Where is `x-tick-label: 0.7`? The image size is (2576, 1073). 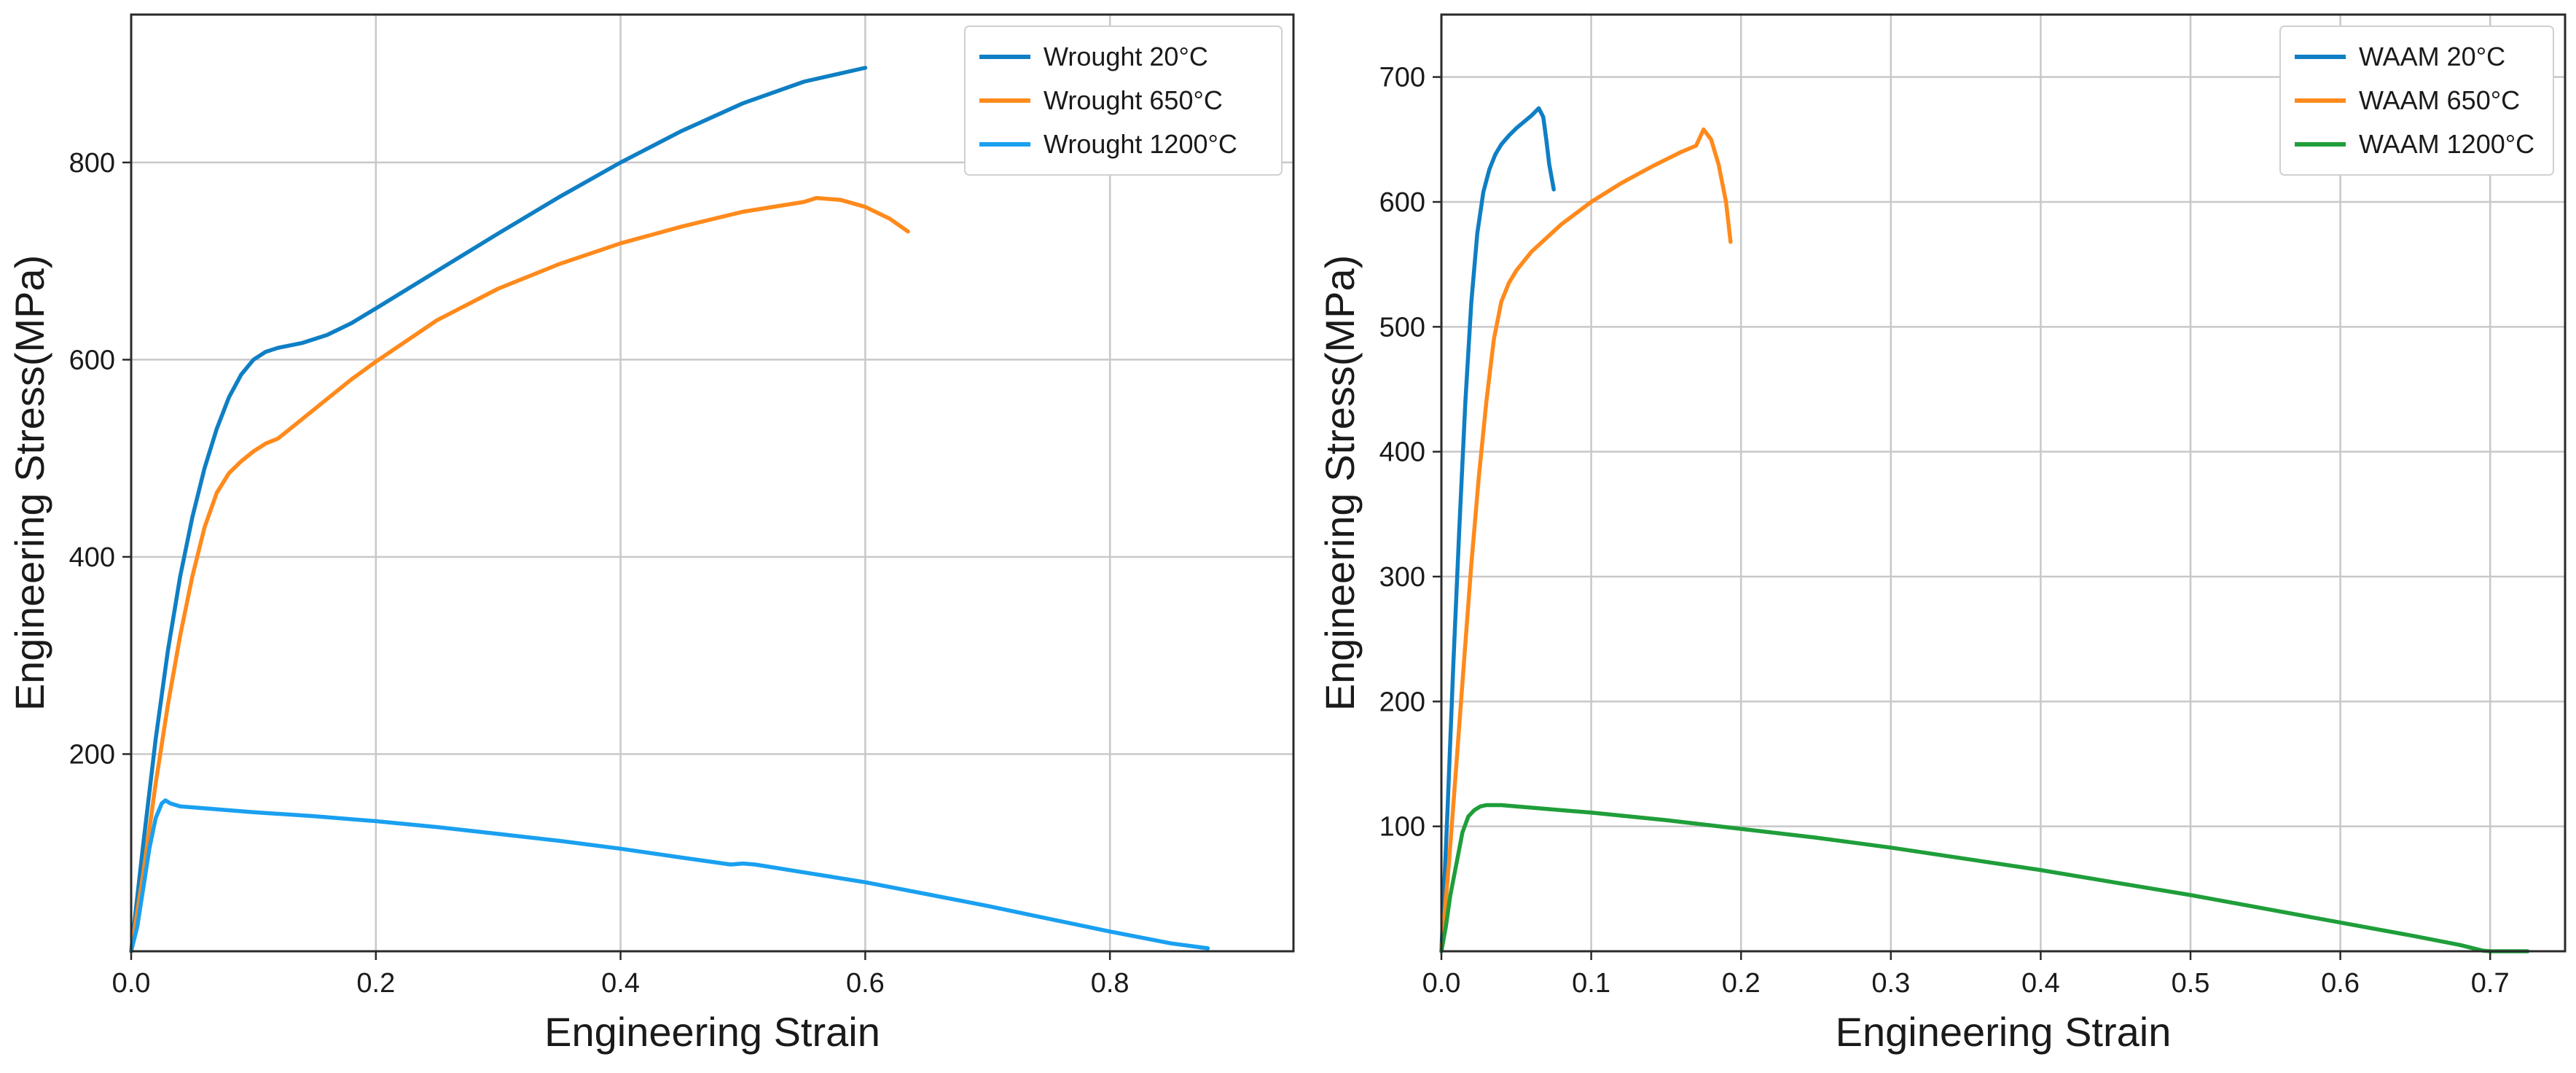 x-tick-label: 0.7 is located at coordinates (2490, 983).